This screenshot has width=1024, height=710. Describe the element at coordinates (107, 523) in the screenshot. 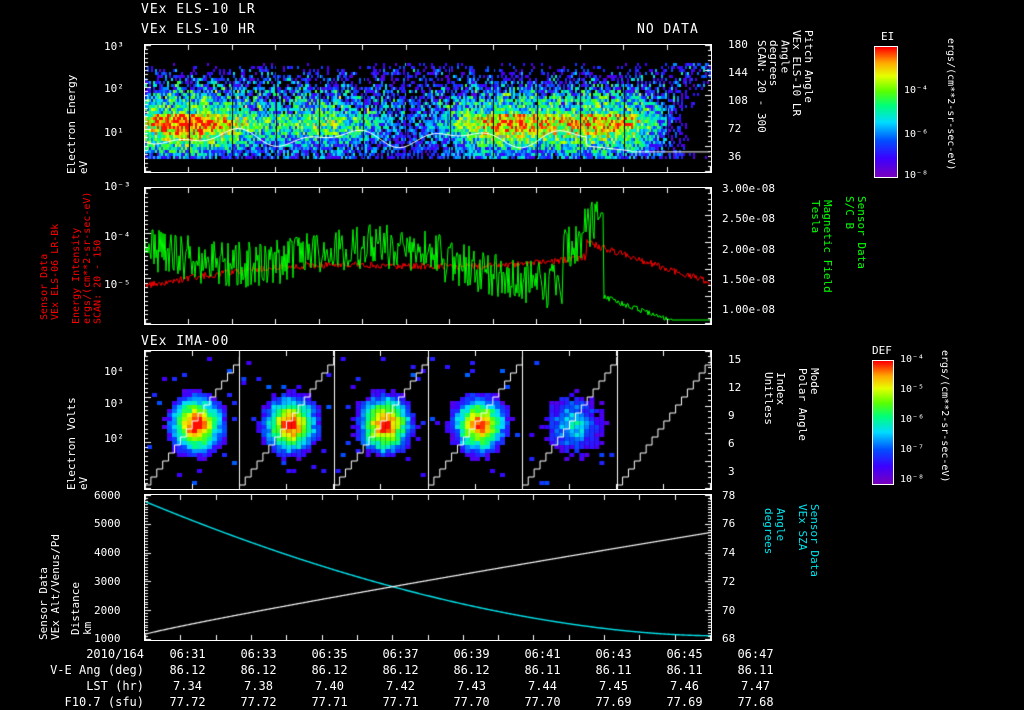

I see `panel4-ytick-1: 5000` at that location.